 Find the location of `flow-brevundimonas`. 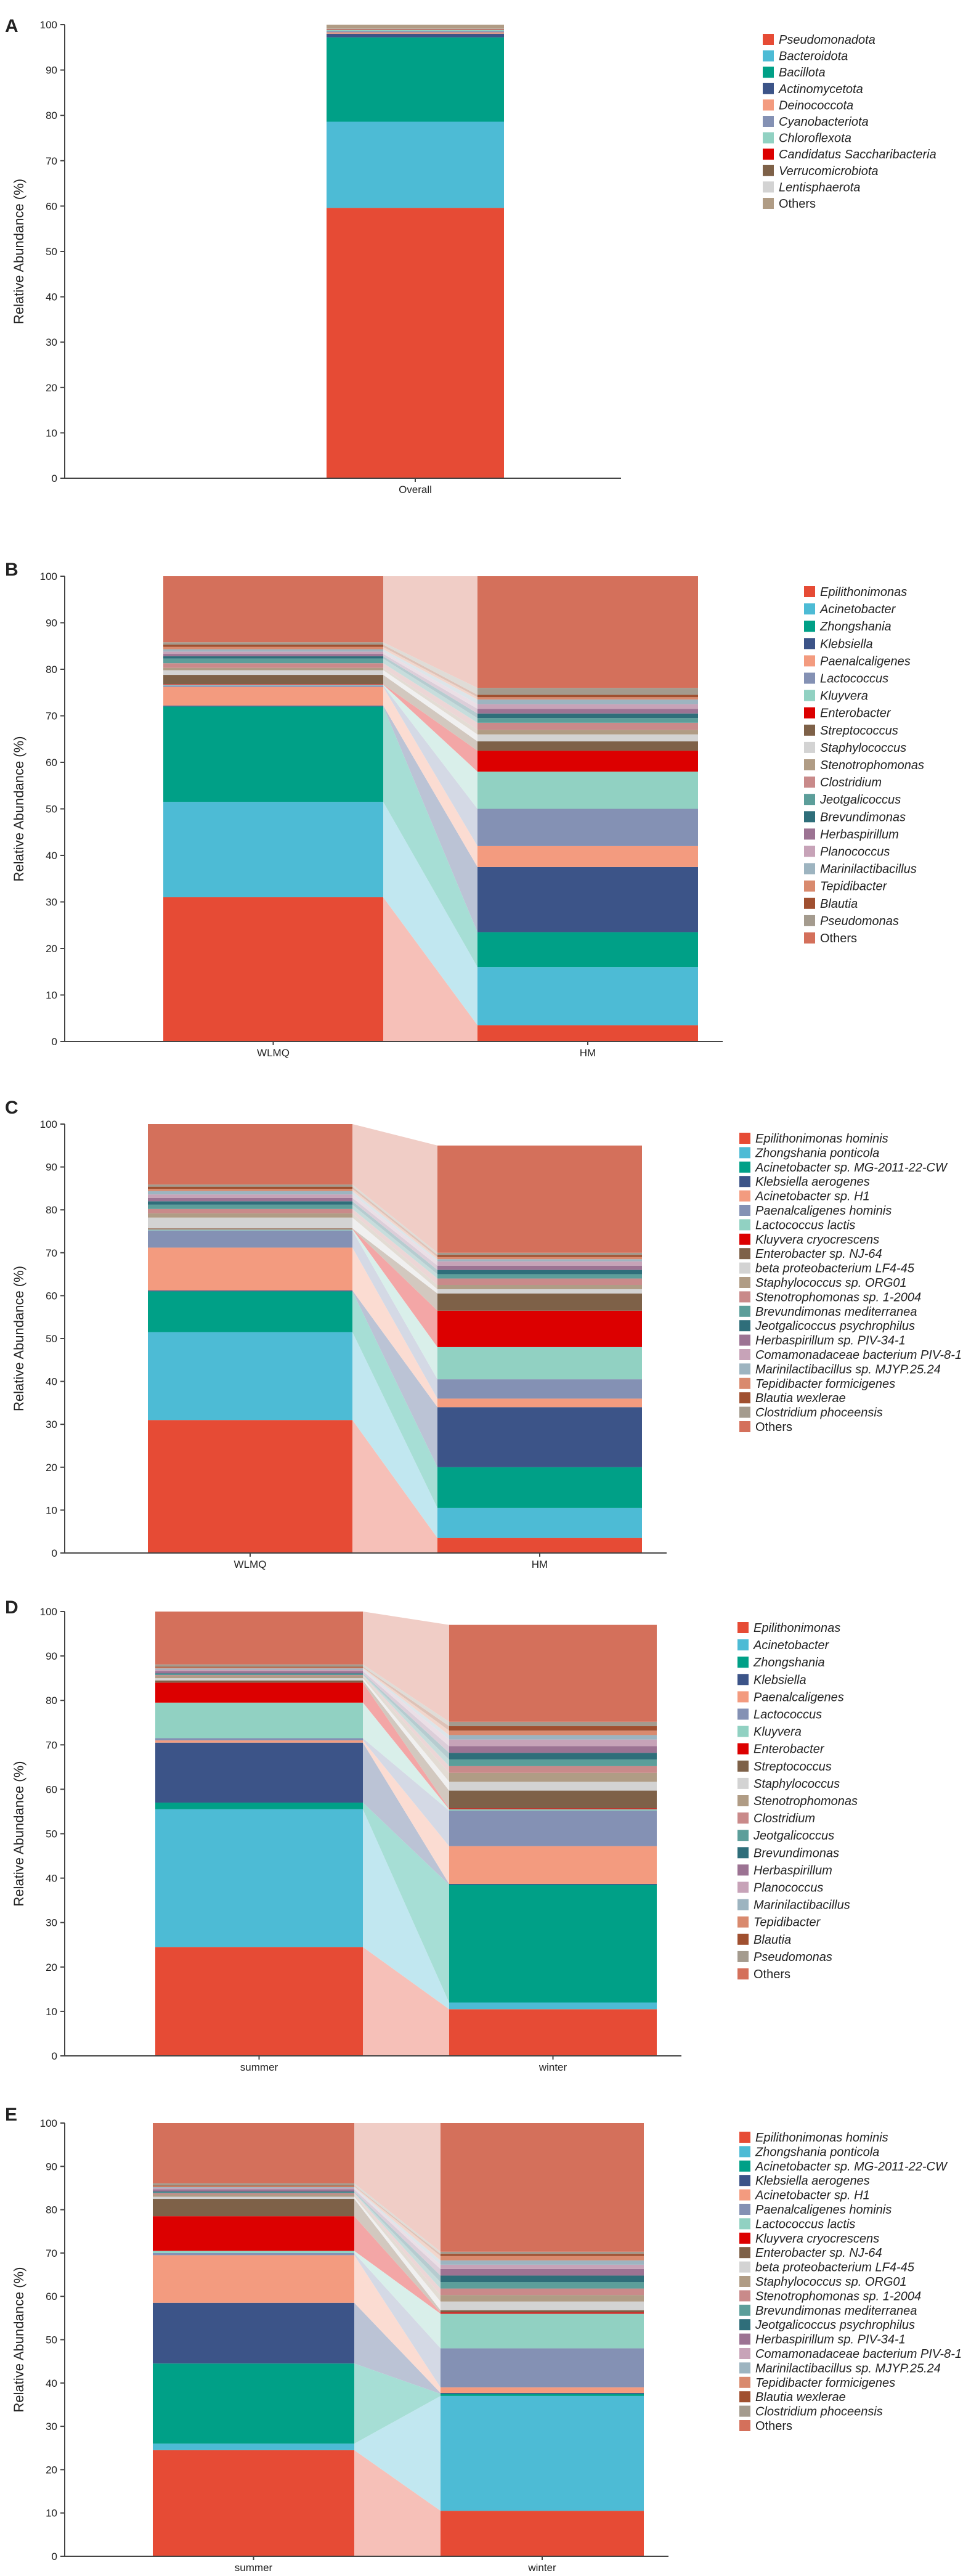

flow-brevundimonas is located at coordinates (406, 1717).